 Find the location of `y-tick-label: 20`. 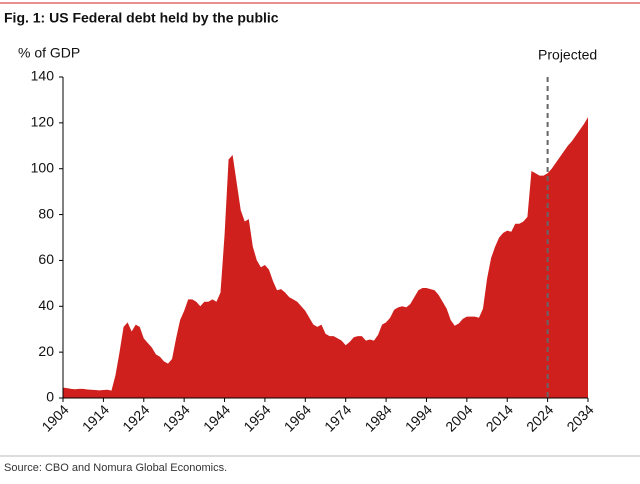

y-tick-label: 20 is located at coordinates (46, 351).